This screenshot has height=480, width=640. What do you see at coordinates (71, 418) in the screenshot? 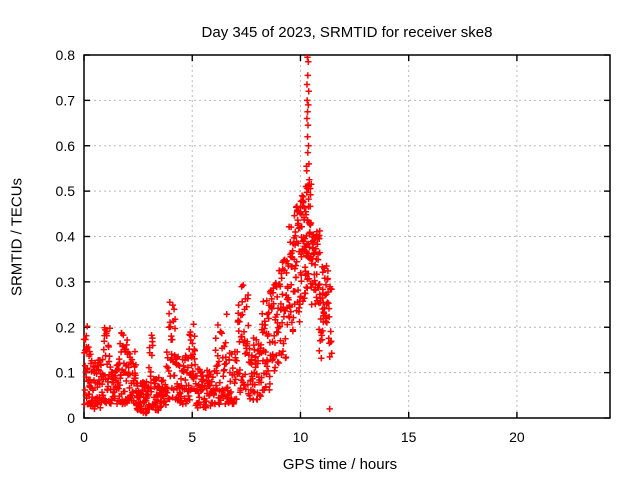
I see `y-tick-label: 0` at bounding box center [71, 418].